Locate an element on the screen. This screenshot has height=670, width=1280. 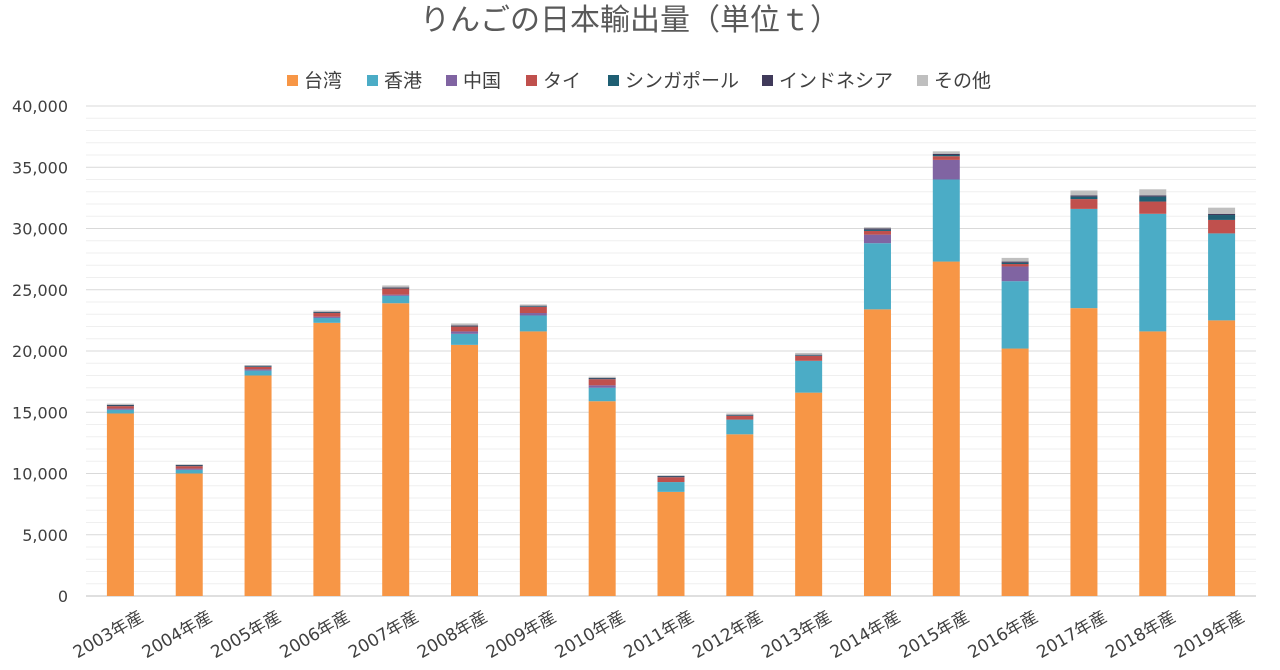
legend-label: インドネシア is located at coordinates (836, 81).